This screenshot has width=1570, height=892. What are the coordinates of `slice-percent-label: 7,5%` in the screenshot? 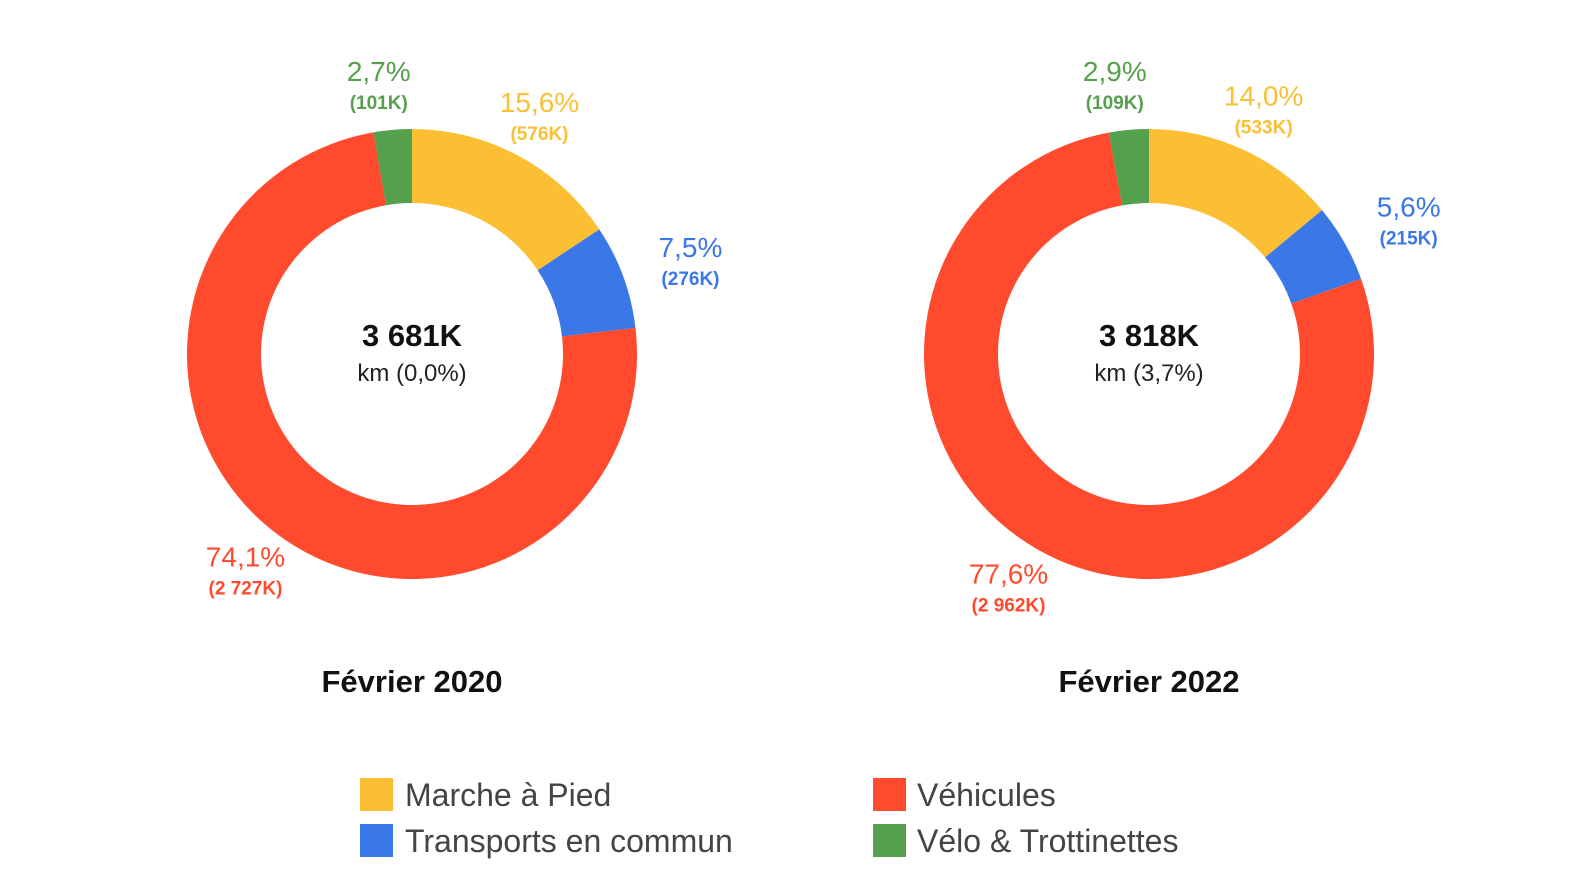 It's located at (691, 247).